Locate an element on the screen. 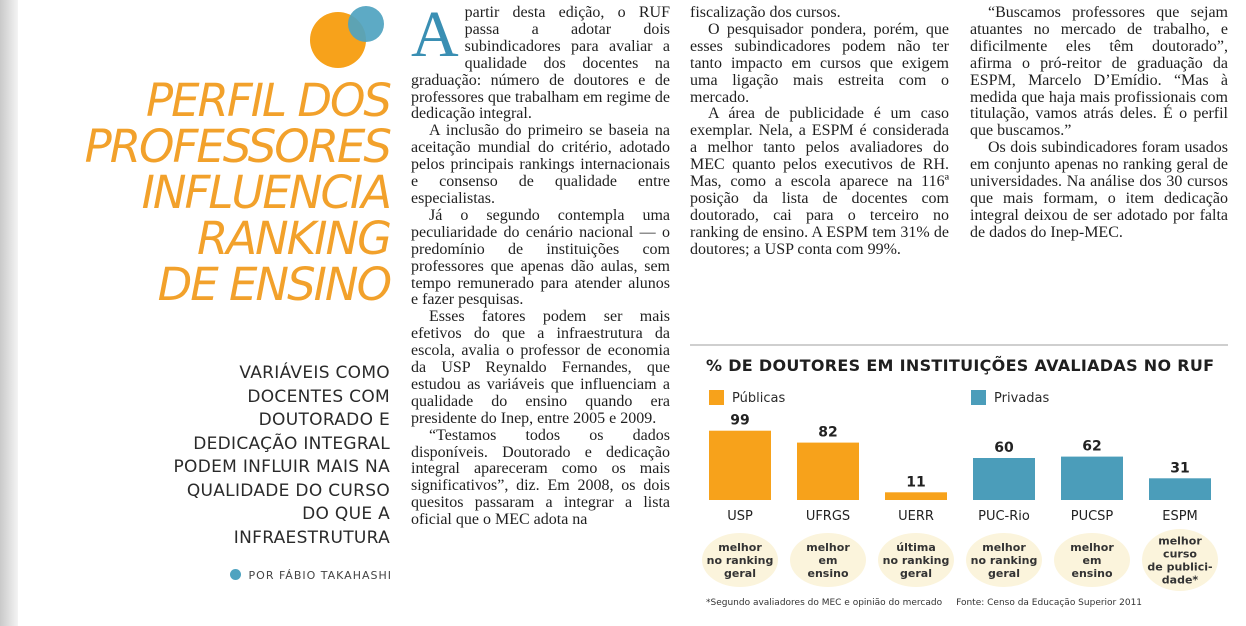 This screenshot has width=1246, height=626. source-text: Fonte: Censo da Educação Superior 2011 is located at coordinates (1049, 603).